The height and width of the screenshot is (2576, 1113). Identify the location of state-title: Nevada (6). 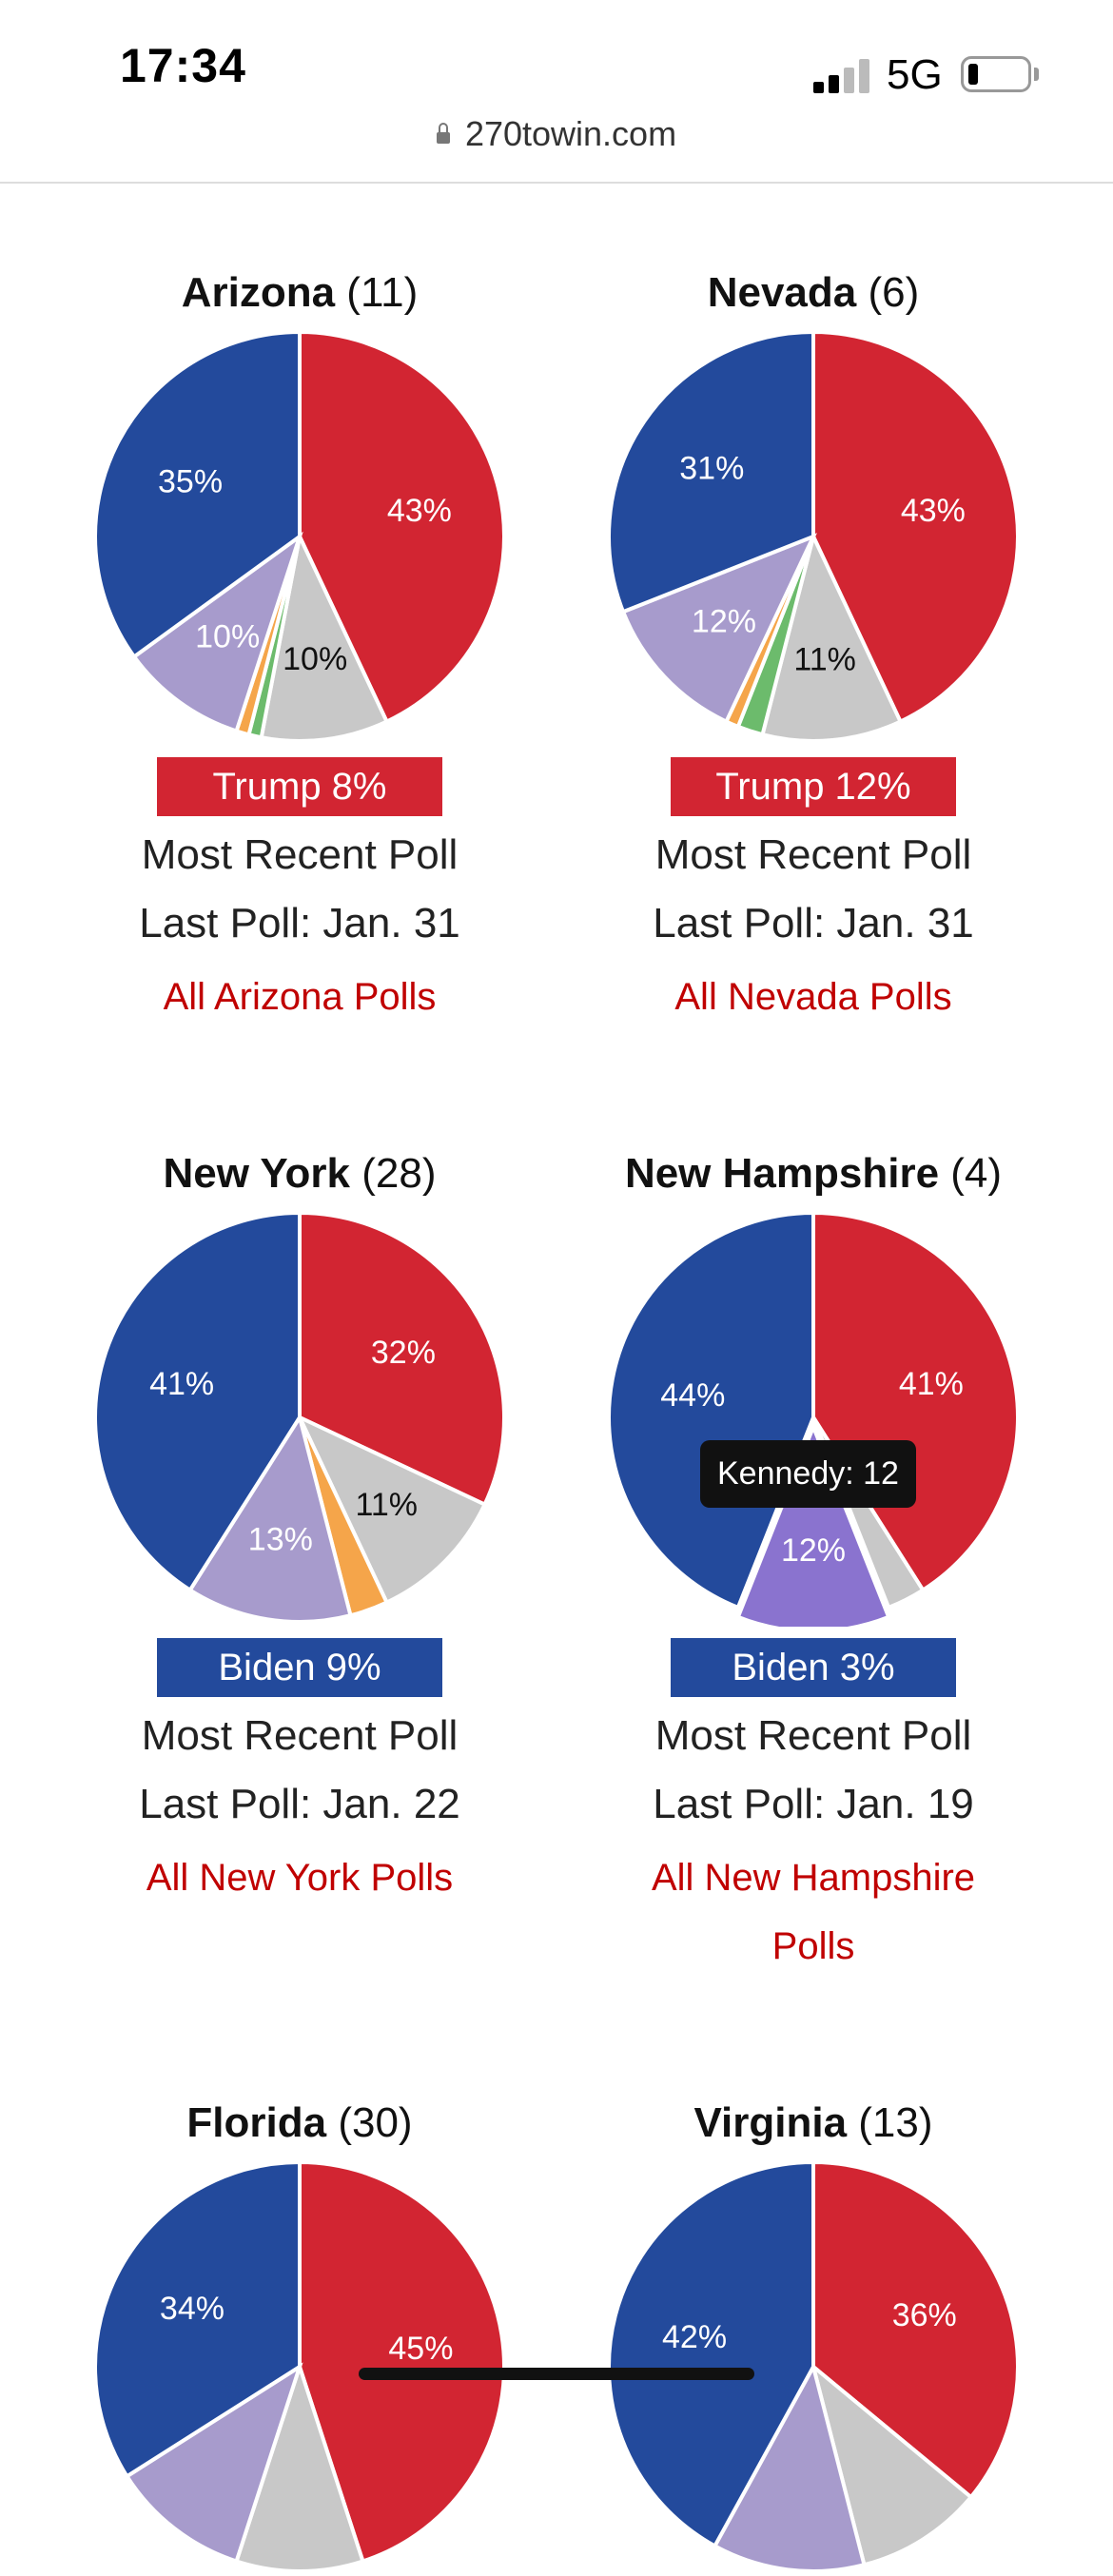
(813, 293).